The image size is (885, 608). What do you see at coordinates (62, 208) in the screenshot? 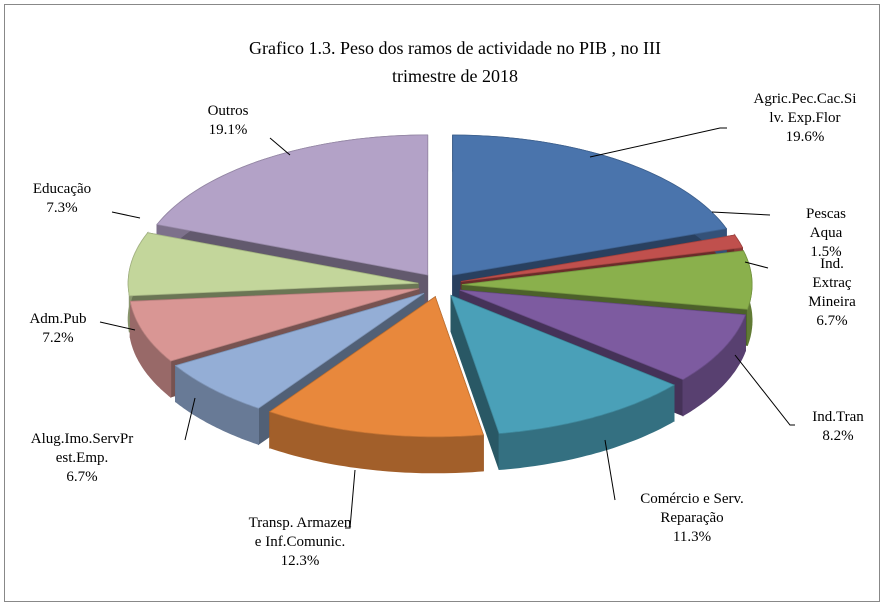
I see `value-label: 7.3%` at bounding box center [62, 208].